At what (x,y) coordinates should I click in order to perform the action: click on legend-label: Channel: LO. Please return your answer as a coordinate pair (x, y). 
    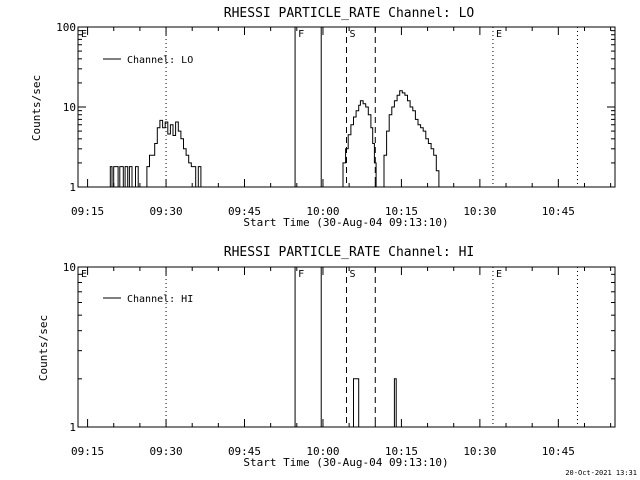
    Looking at the image, I should click on (160, 60).